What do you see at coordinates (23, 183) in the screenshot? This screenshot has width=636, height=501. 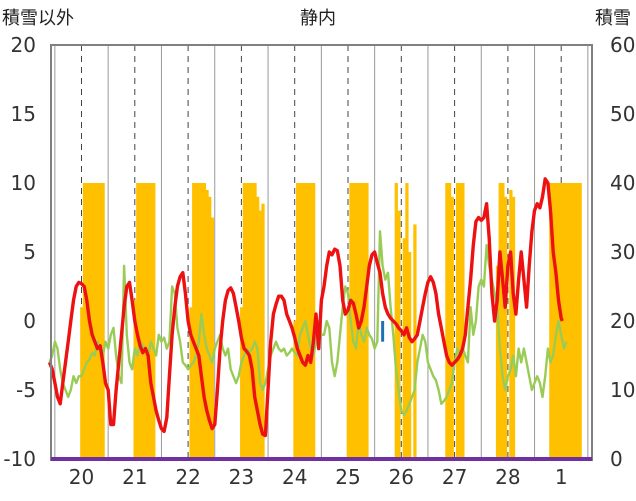 I see `left-tick-label: 10` at bounding box center [23, 183].